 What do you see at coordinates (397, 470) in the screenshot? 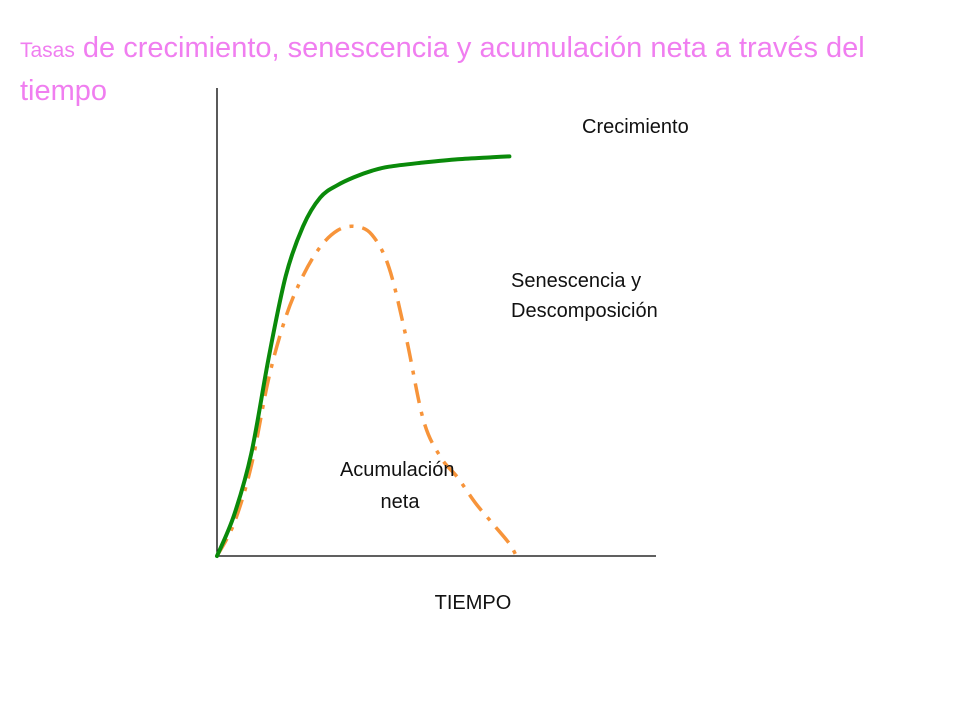
I see `annotation-net-line-1: Acumulación` at bounding box center [397, 470].